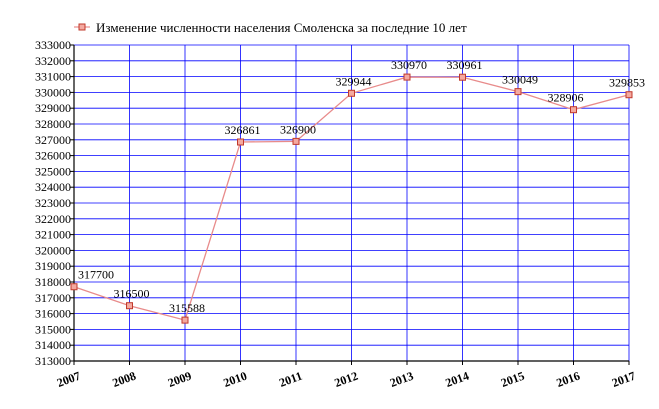  I want to click on x-tick-label: 2010, so click(234, 379).